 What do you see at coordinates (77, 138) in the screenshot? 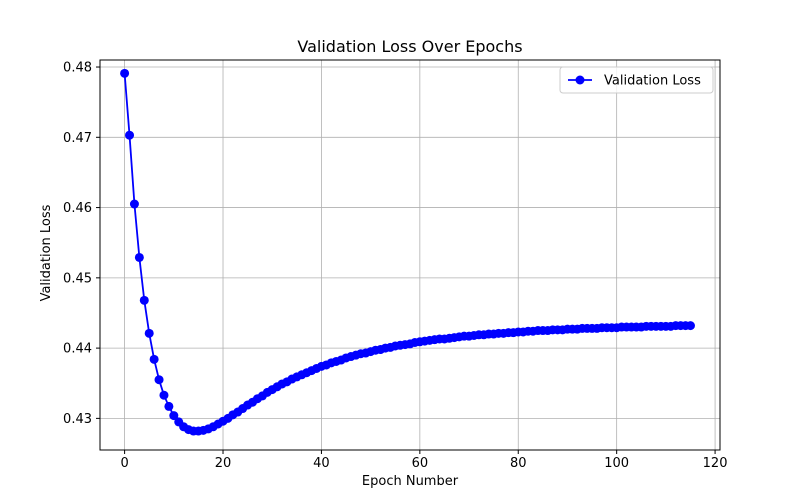
I see `y-tick-label: 0.47` at bounding box center [77, 138].